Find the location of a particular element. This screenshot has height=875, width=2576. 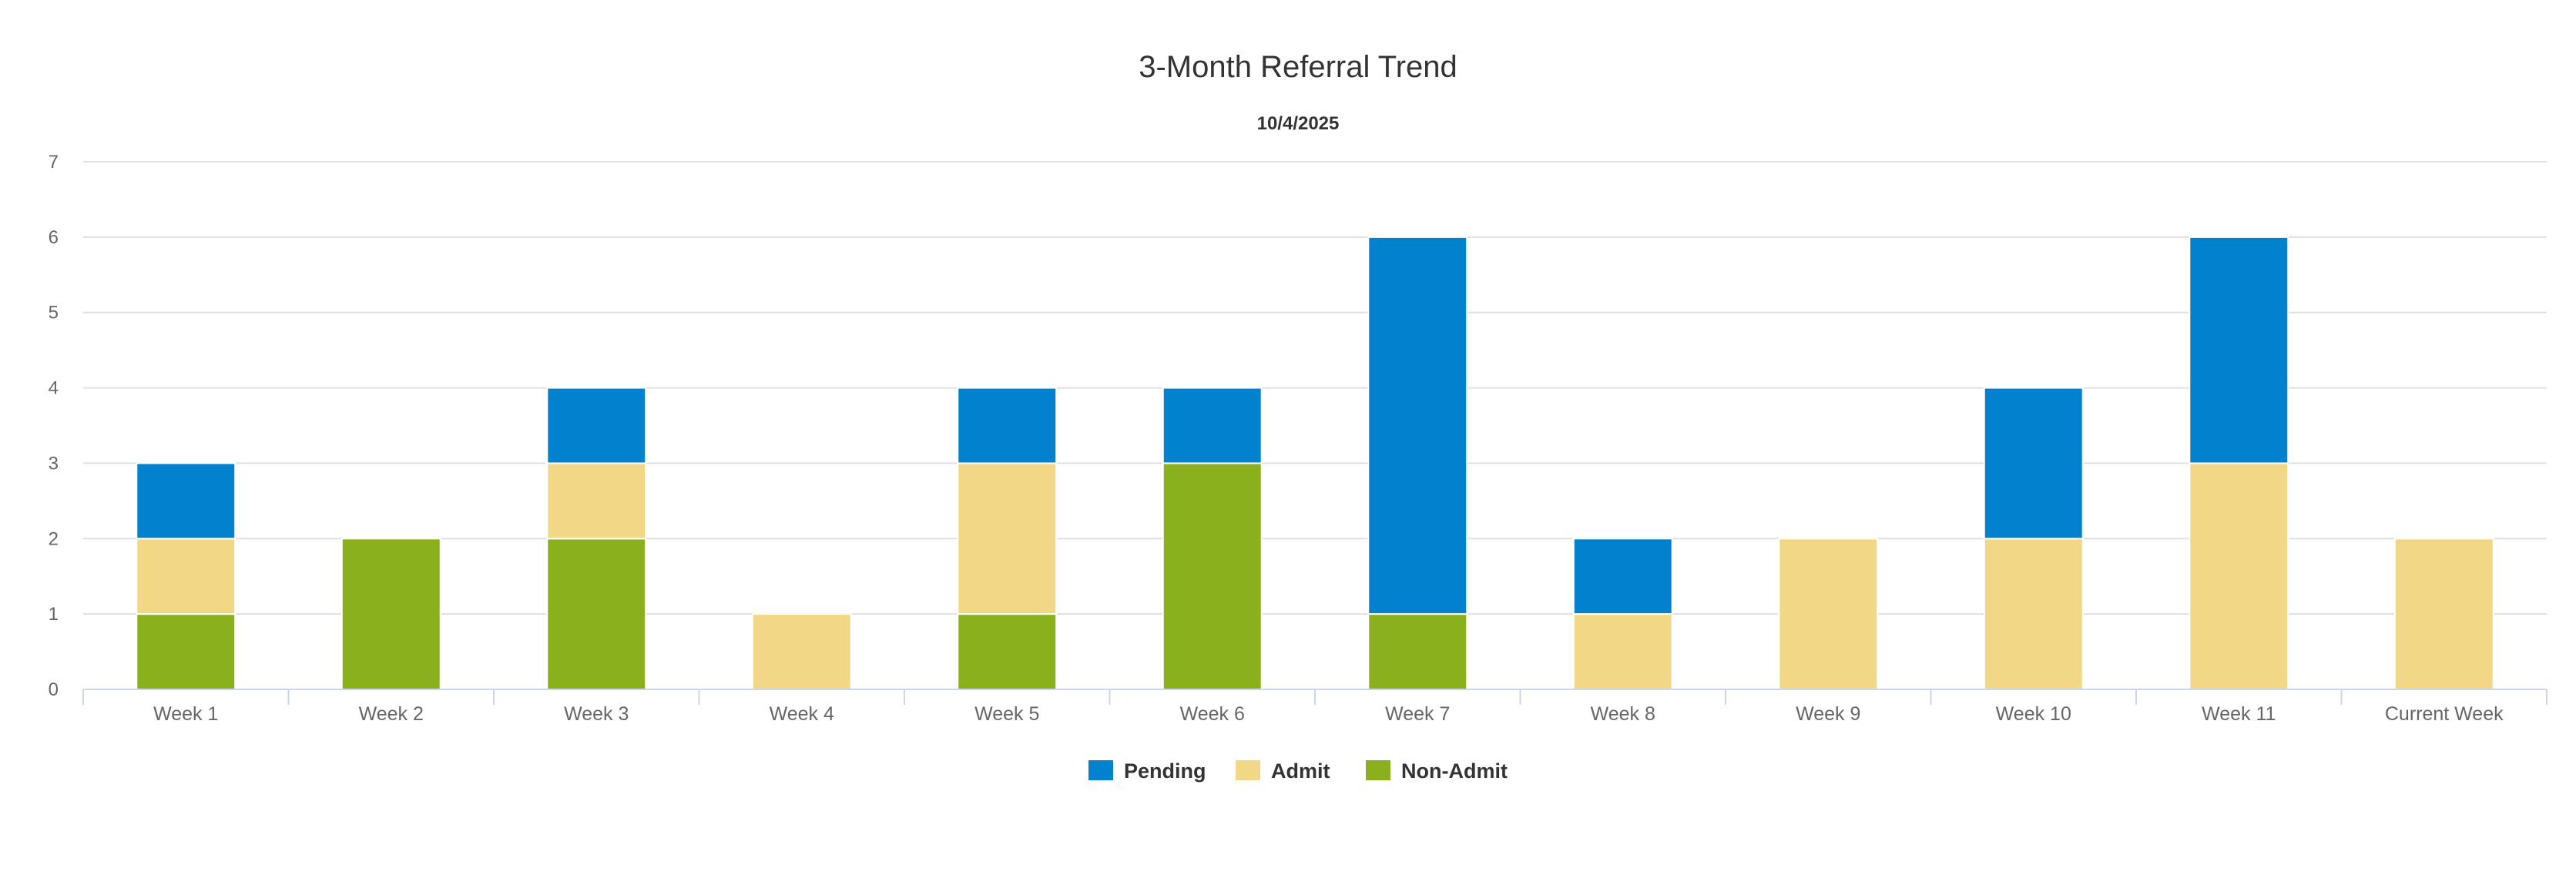

legend: Pending Admit Non-Admit is located at coordinates (1298, 771).